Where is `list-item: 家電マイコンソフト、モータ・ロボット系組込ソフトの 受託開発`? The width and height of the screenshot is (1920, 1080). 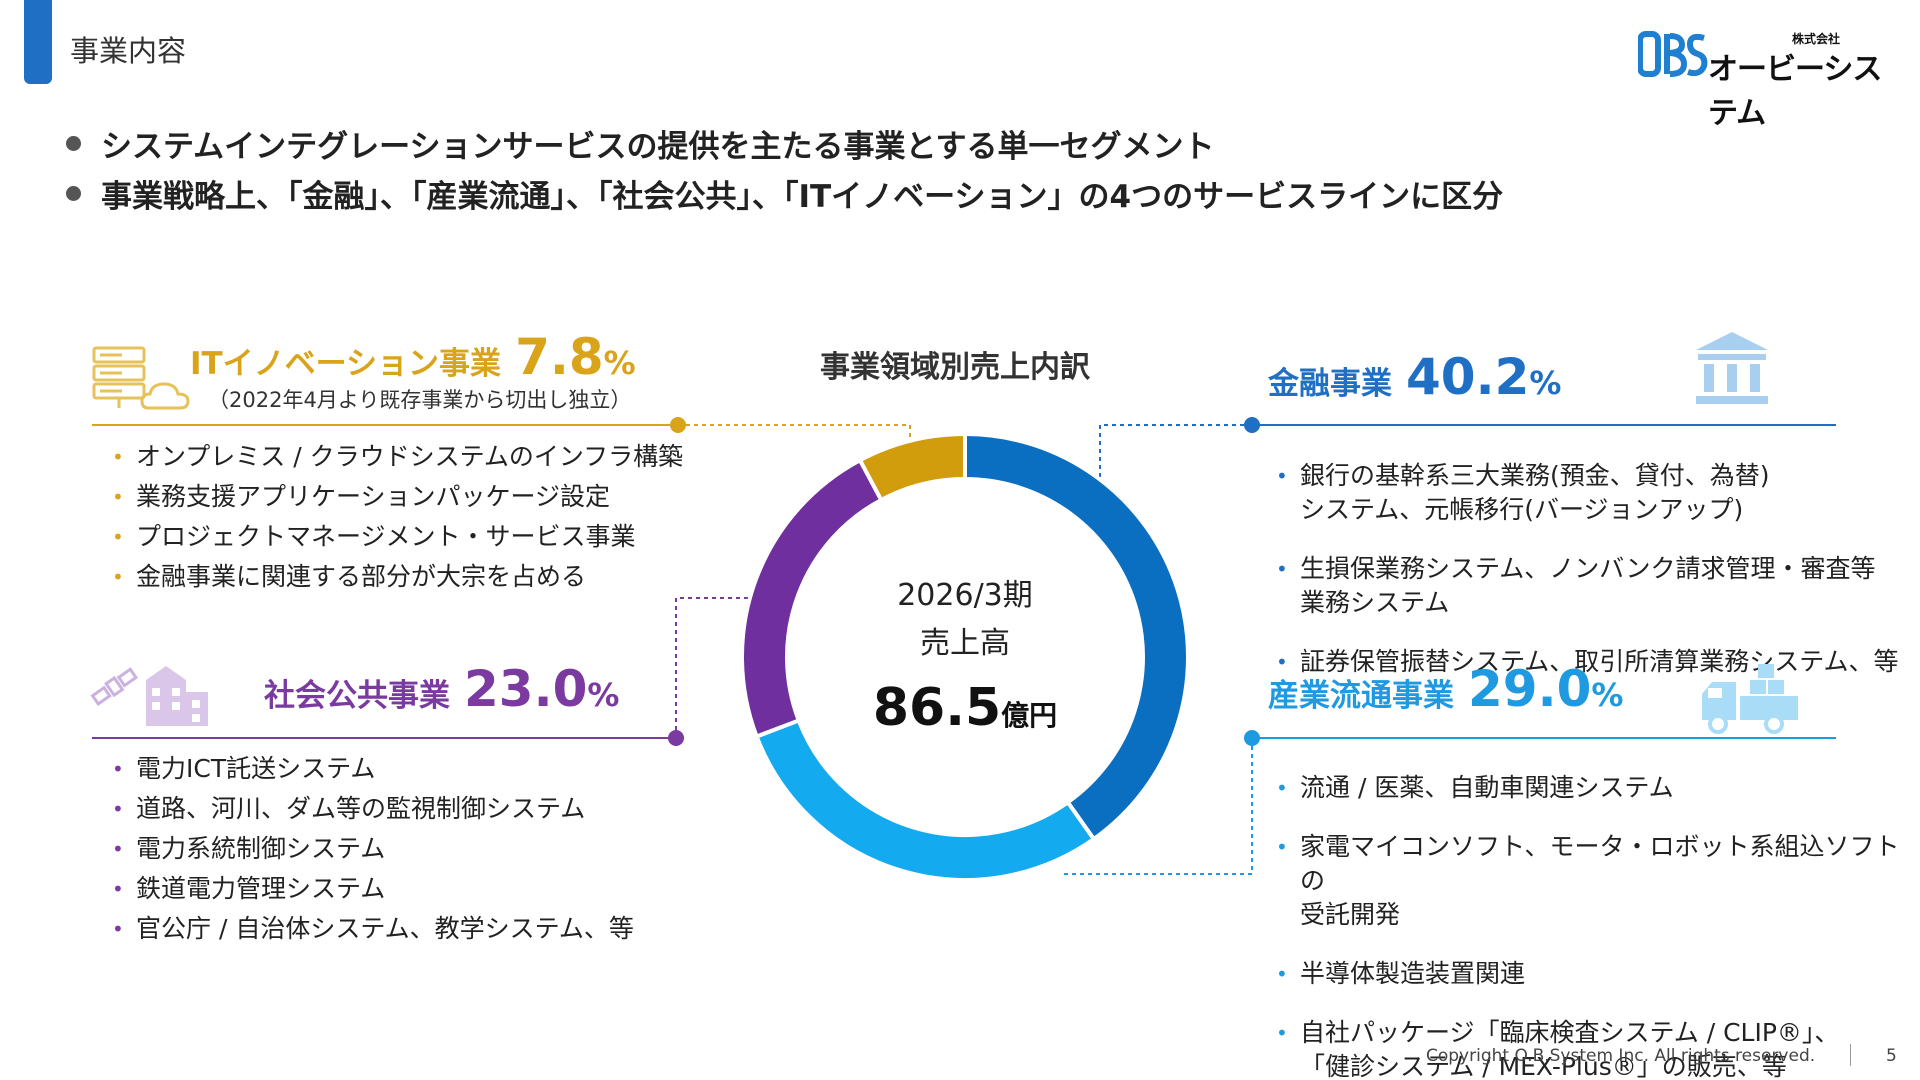 list-item: 家電マイコンソフト、モータ・ロボット系組込ソフトの 受託開発 is located at coordinates (1598, 881).